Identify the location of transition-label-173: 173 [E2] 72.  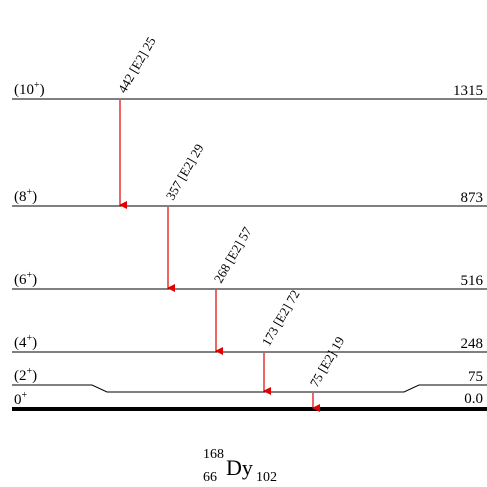
(281, 317).